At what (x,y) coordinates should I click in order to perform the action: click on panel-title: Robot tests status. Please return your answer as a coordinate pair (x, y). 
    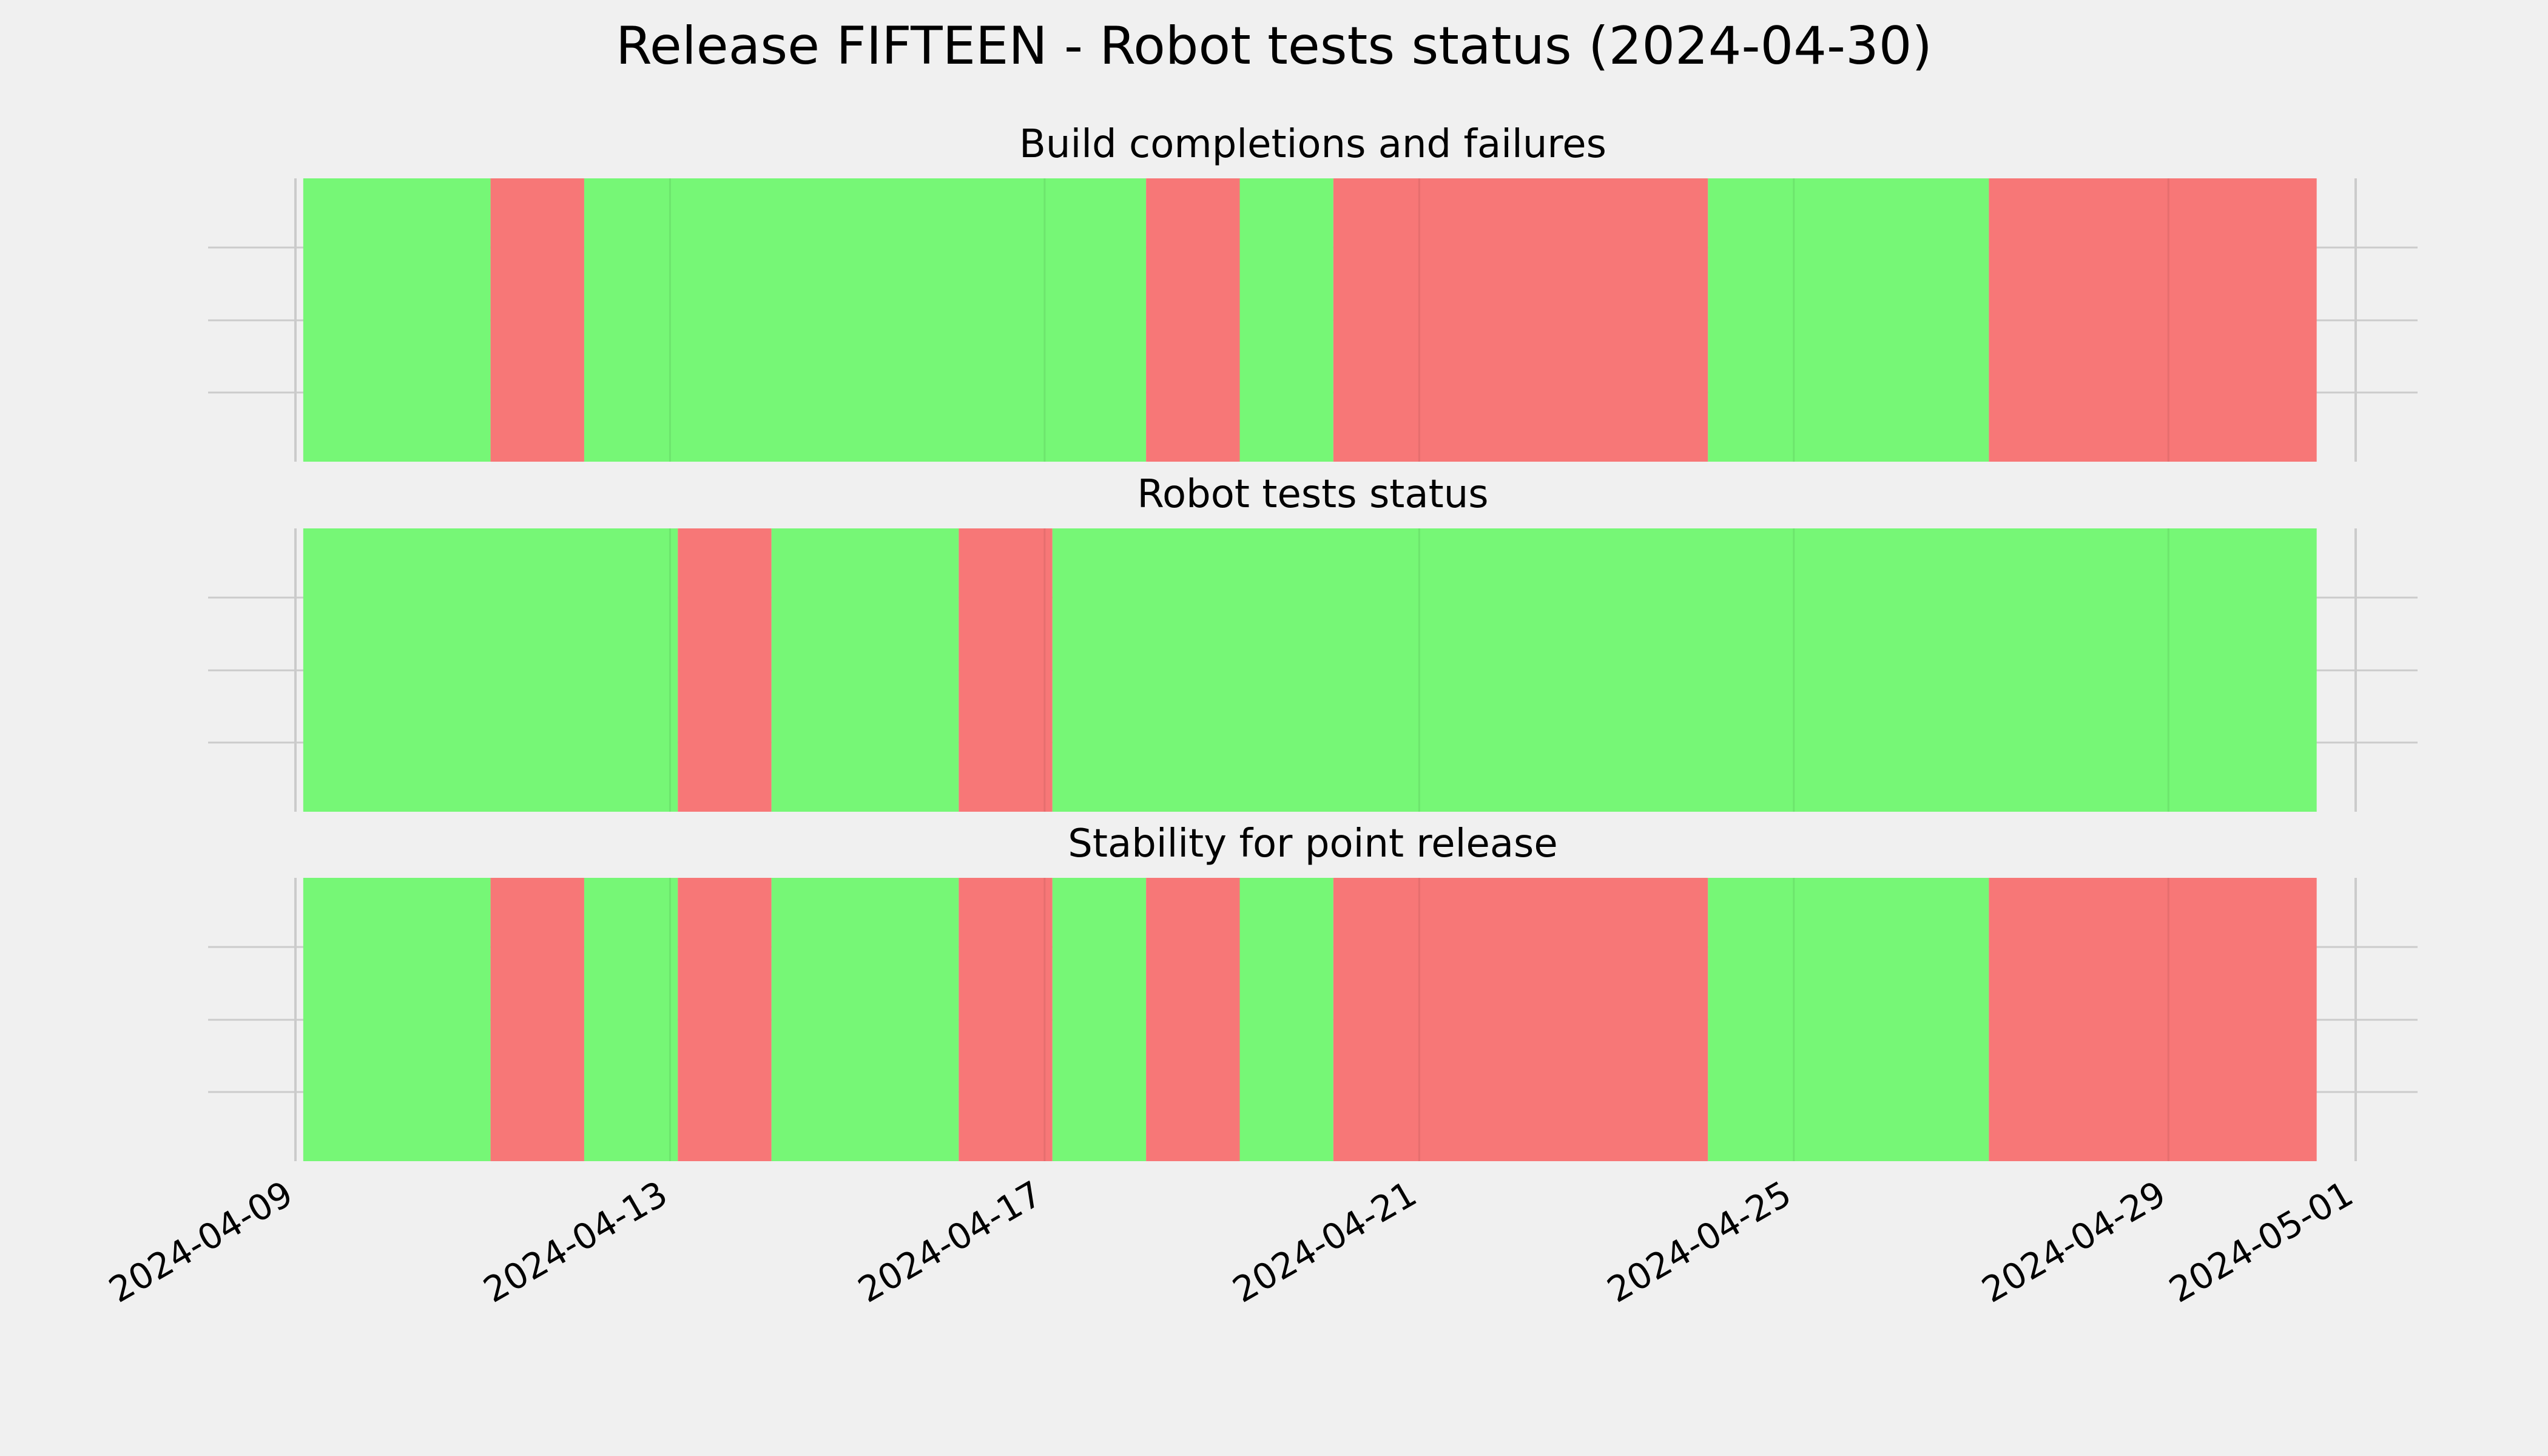
    Looking at the image, I should click on (1312, 494).